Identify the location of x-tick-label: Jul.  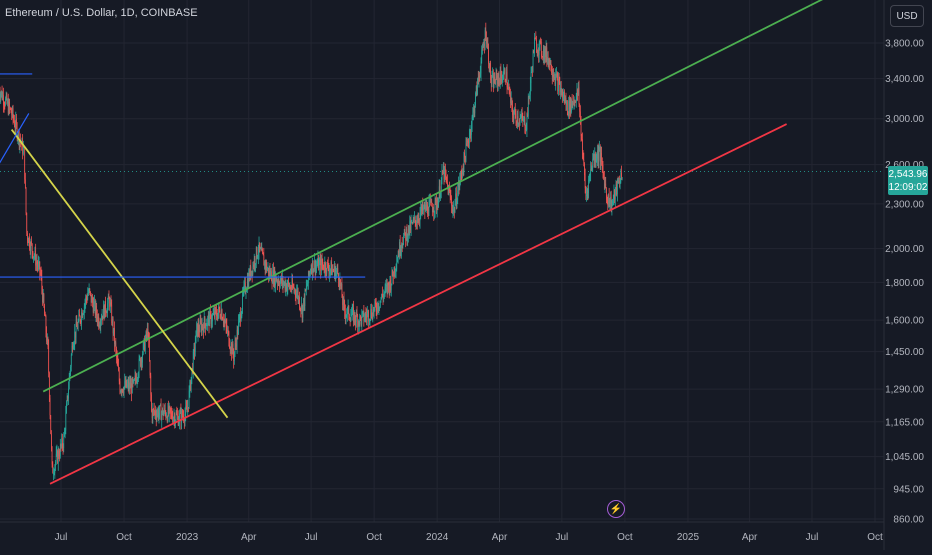
(61, 537).